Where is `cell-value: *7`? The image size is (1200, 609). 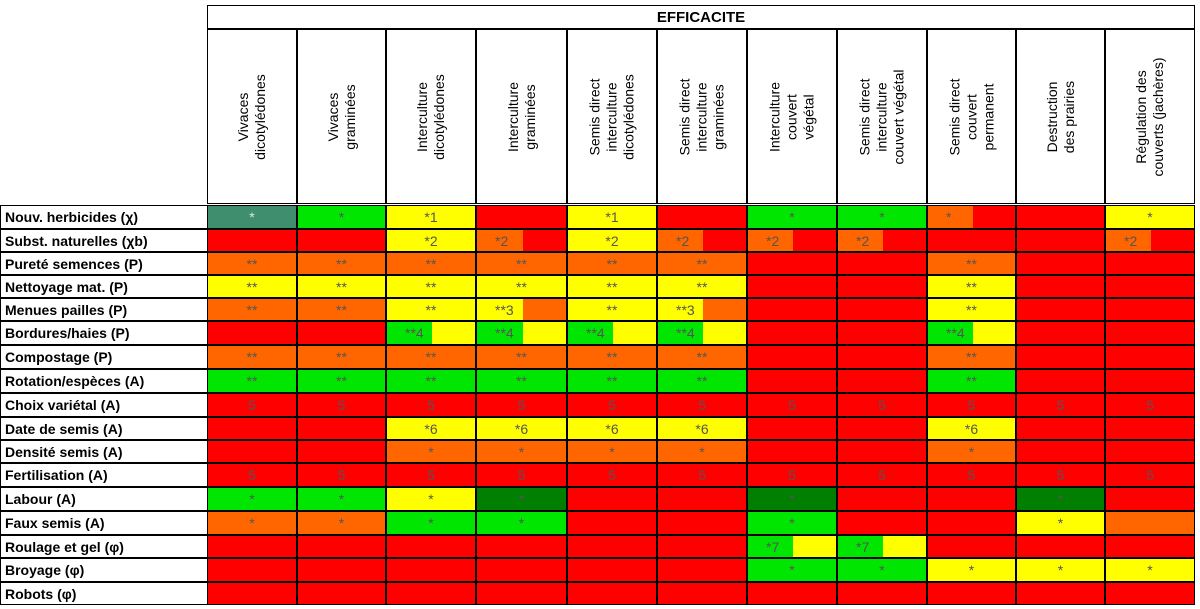 cell-value: *7 is located at coordinates (863, 546).